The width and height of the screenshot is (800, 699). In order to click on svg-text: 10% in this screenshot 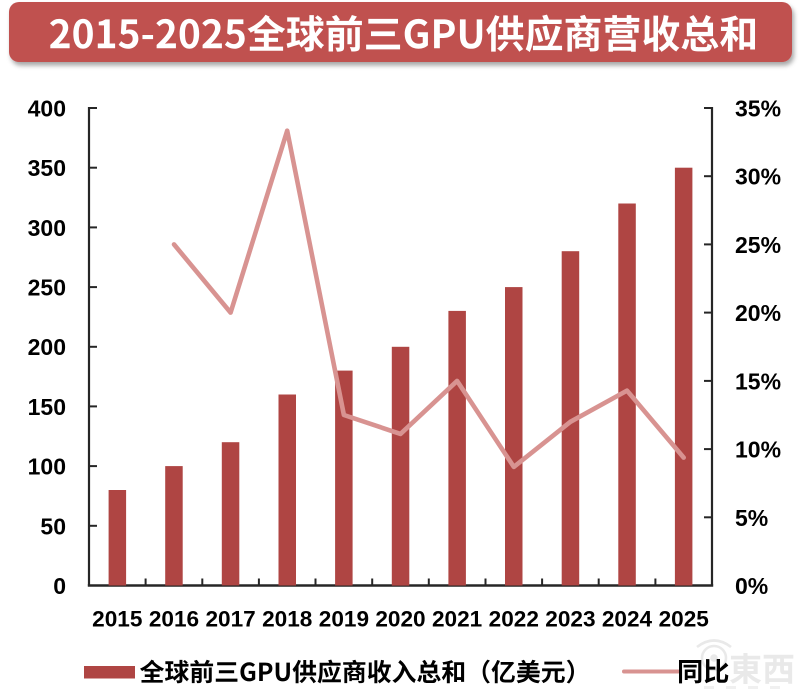, I will do `click(758, 450)`.